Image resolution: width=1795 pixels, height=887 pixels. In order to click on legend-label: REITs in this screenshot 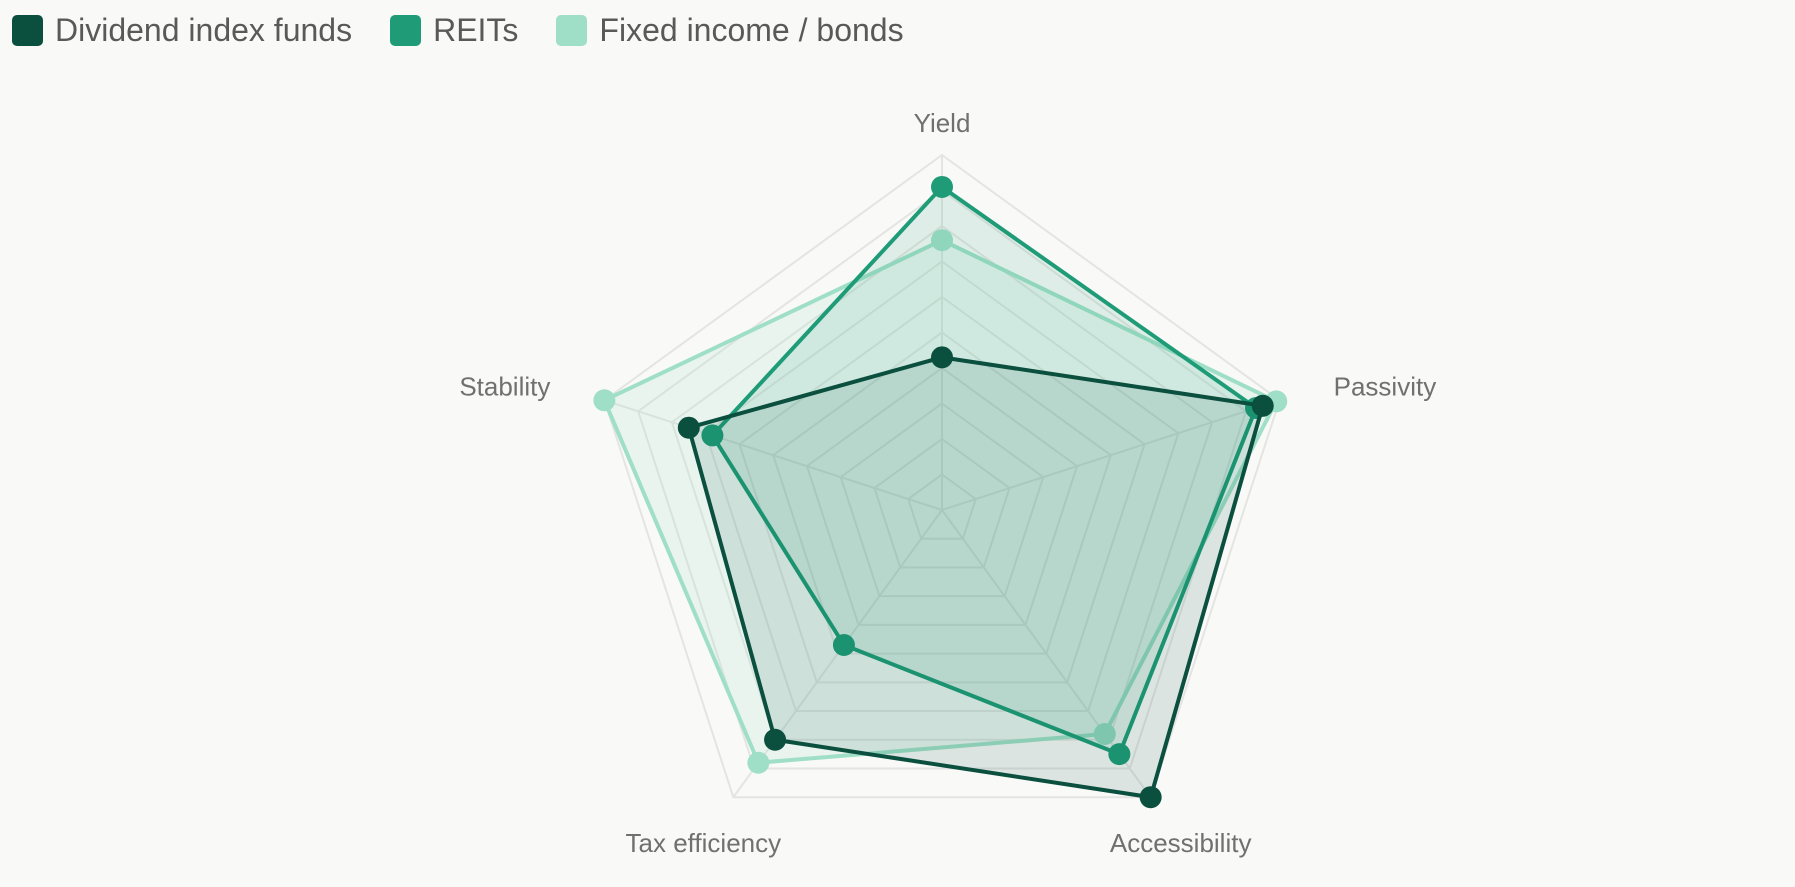, I will do `click(476, 30)`.